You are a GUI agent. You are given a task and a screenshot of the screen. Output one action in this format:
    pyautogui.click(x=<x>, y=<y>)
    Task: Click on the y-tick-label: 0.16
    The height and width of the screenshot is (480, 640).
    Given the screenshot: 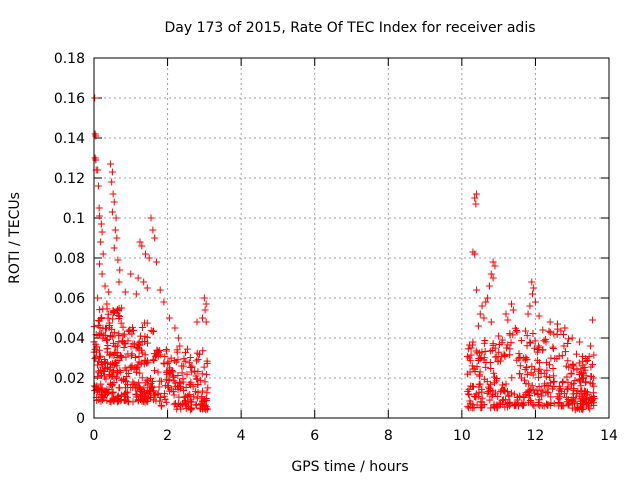 What is the action you would take?
    pyautogui.click(x=69, y=99)
    